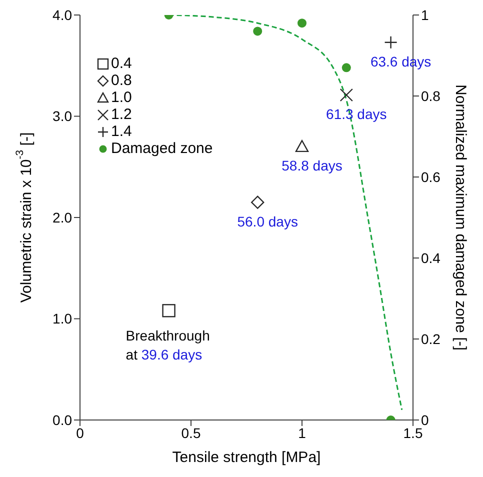  Describe the element at coordinates (191, 432) in the screenshot. I see `x-tick-label: 0.5` at that location.